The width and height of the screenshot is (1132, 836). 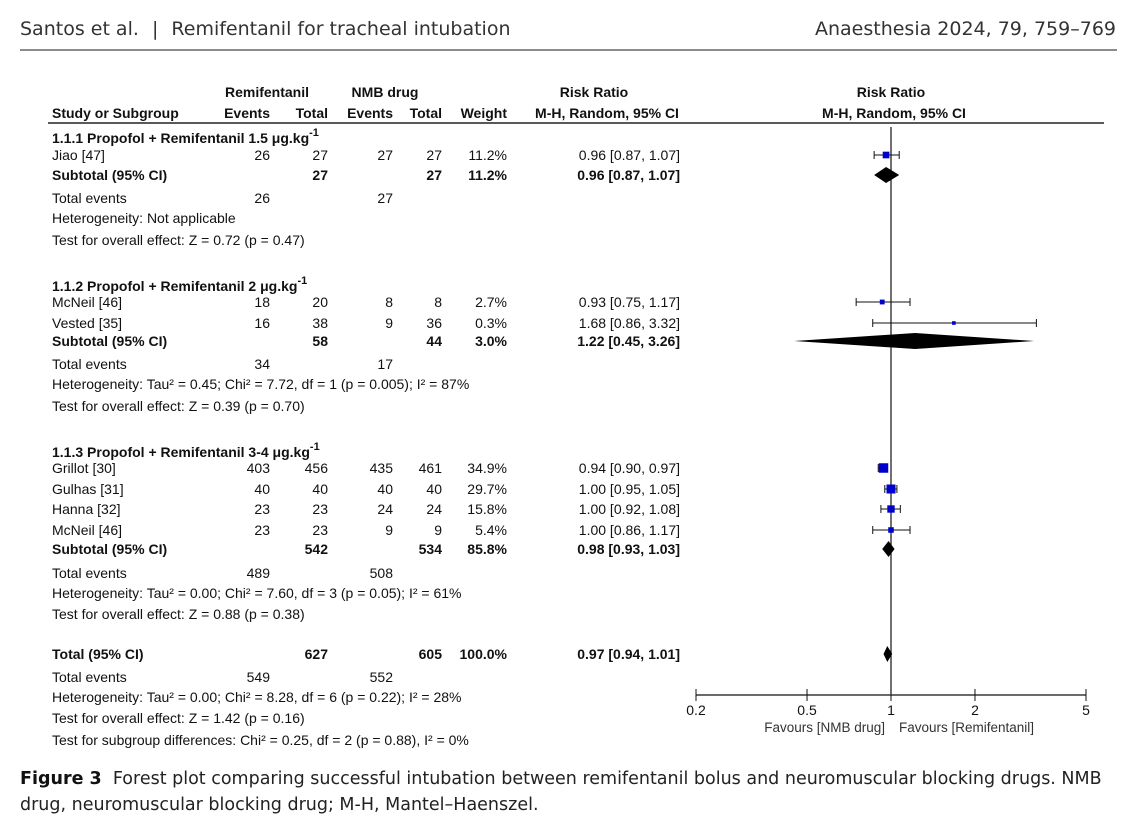 What do you see at coordinates (434, 509) in the screenshot?
I see `total-nmb: 24` at bounding box center [434, 509].